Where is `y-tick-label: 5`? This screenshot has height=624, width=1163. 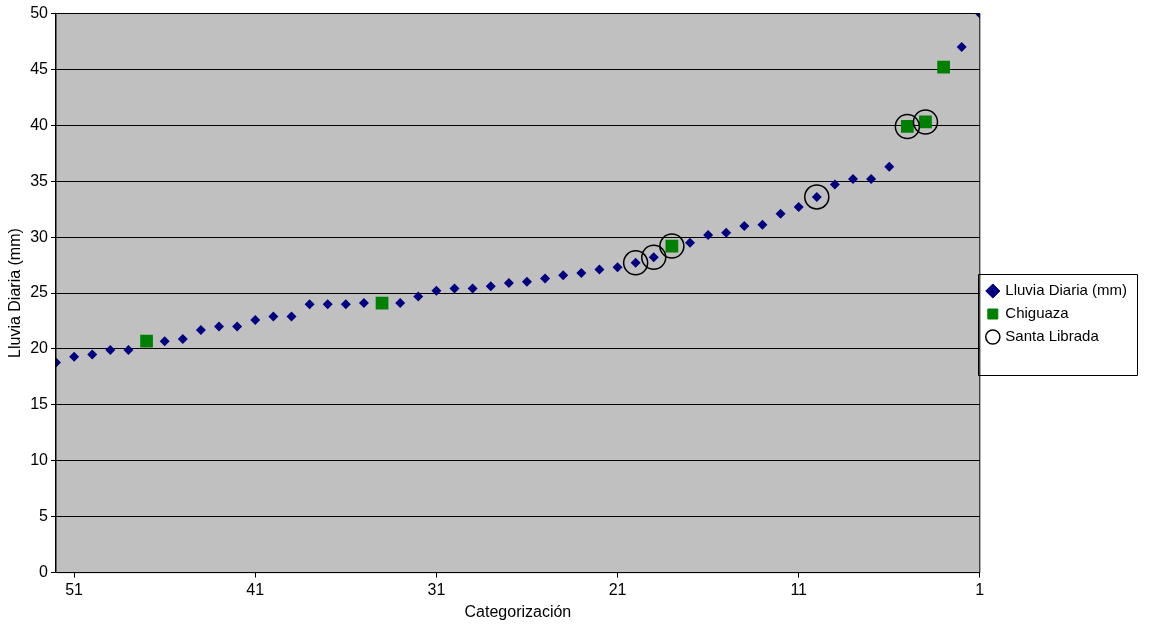 y-tick-label: 5 is located at coordinates (44, 516).